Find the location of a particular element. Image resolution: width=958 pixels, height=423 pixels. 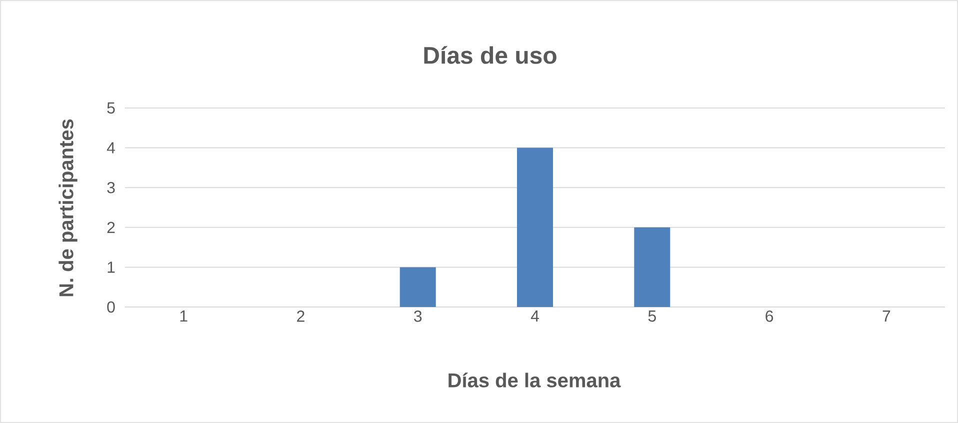

chart-title: Días de uso is located at coordinates (490, 55).